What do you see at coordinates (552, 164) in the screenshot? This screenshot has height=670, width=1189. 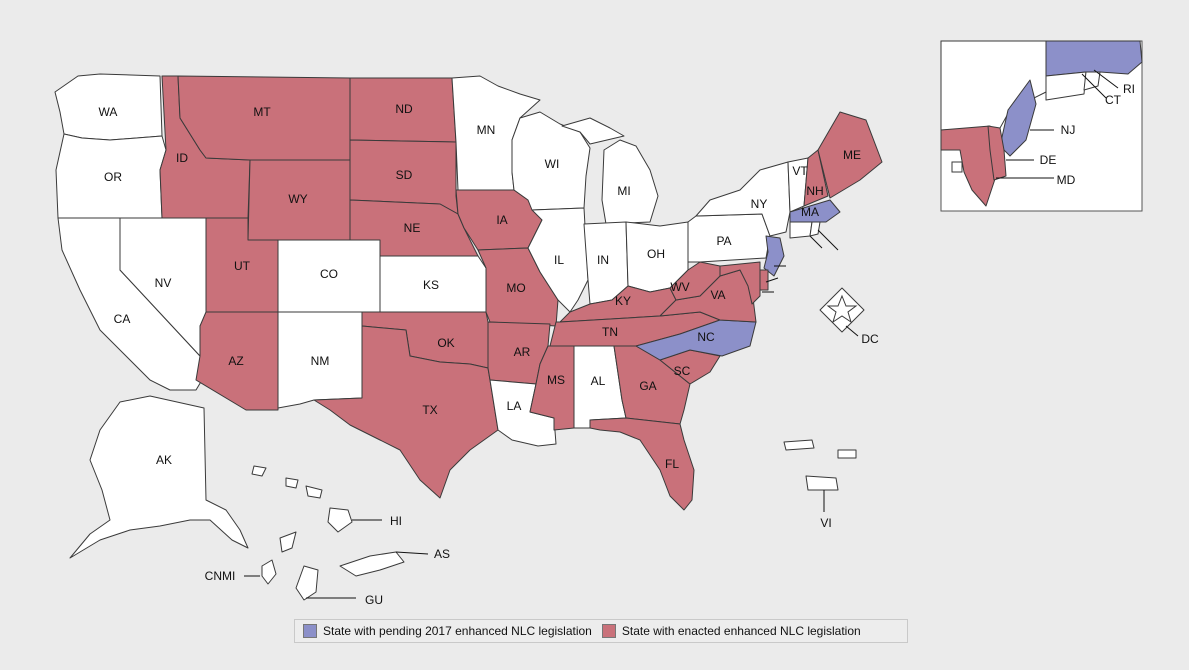 I see `state-label-WI: WI` at bounding box center [552, 164].